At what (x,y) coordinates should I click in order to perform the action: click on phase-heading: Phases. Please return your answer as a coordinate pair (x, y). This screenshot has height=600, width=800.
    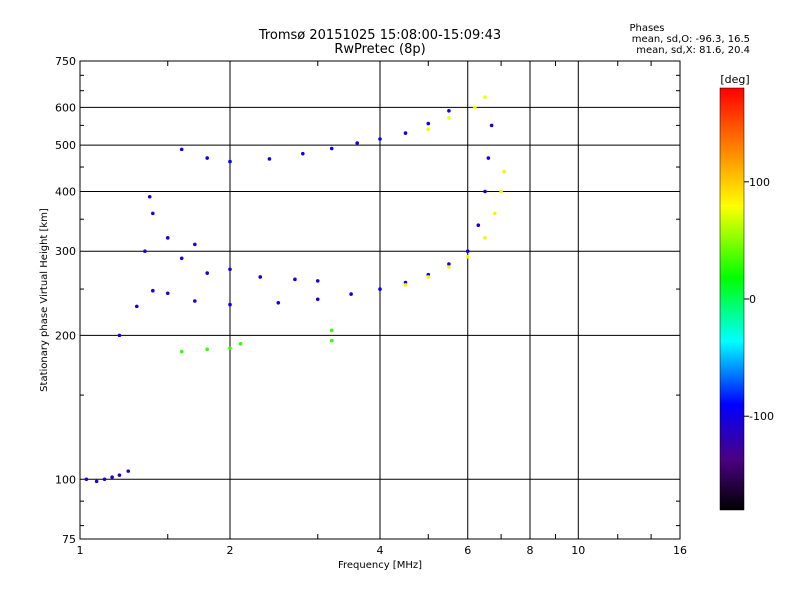
    Looking at the image, I should click on (646, 28).